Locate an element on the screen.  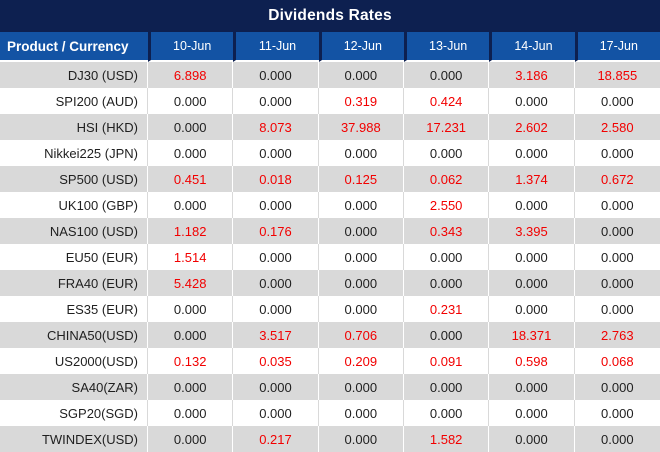
value-cell: 0.125 is located at coordinates (361, 179).